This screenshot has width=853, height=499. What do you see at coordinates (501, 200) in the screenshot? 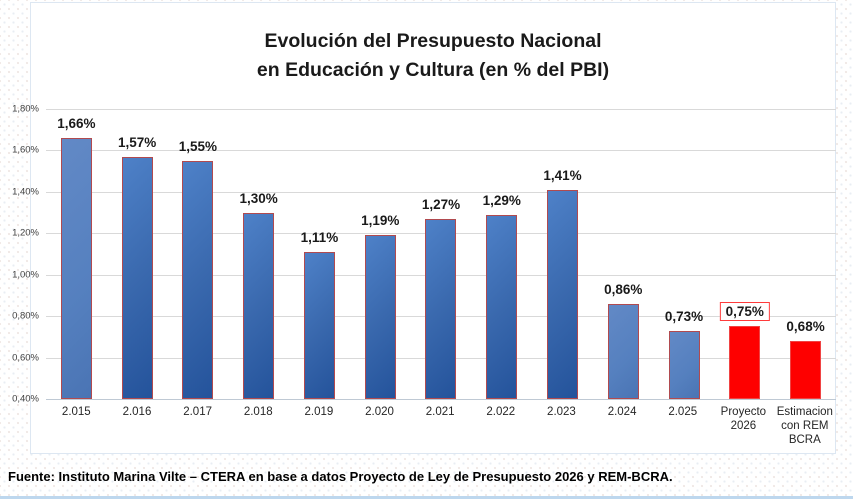
I see `bar-value-label: 1,29%` at bounding box center [501, 200].